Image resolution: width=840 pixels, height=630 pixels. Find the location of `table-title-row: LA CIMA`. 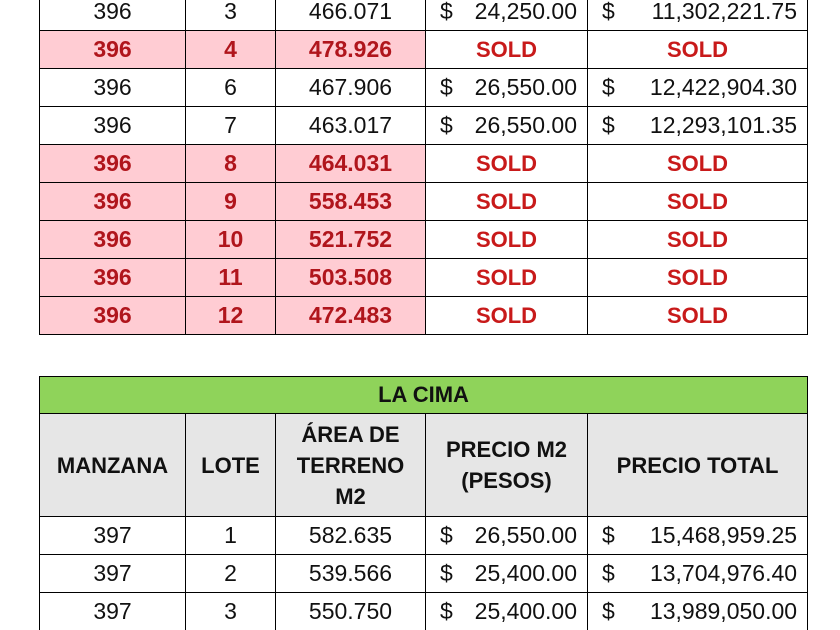

table-title-row: LA CIMA is located at coordinates (423, 395).